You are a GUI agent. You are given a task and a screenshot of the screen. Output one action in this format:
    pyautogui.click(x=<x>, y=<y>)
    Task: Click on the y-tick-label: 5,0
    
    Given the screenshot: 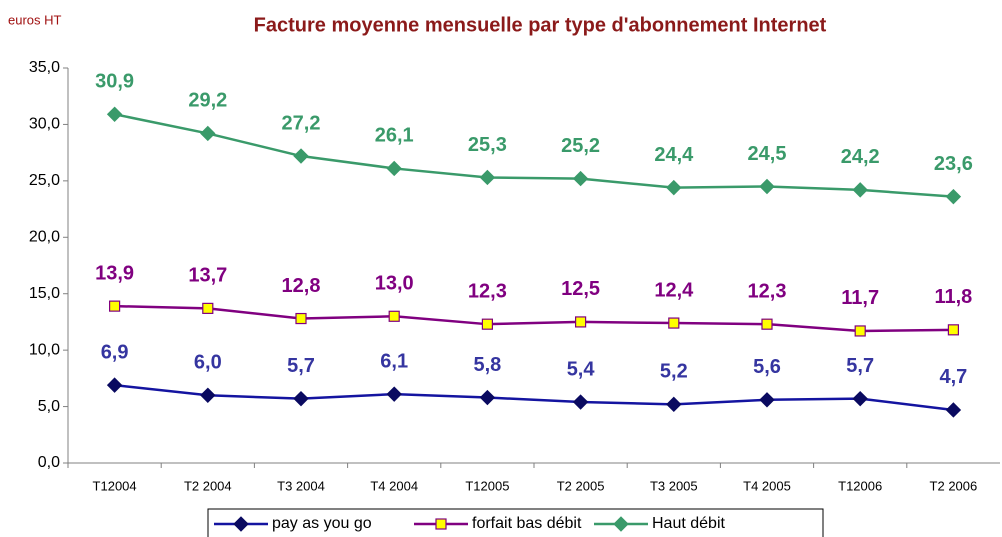 What is the action you would take?
    pyautogui.click(x=49, y=406)
    